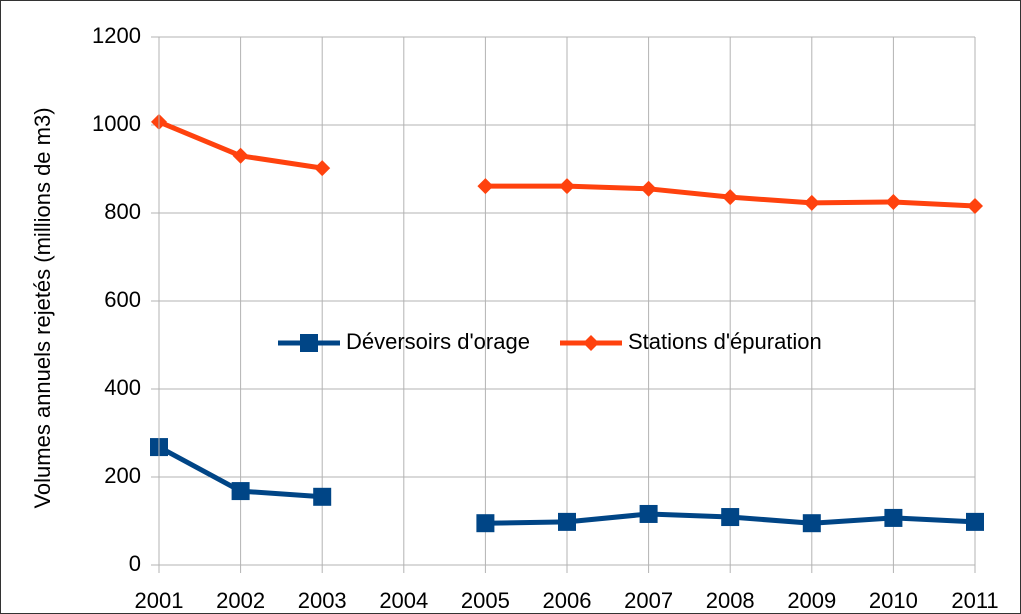  I want to click on y-axis-label: Volumes annuels rejetés (millions de m3), so click(42, 307).